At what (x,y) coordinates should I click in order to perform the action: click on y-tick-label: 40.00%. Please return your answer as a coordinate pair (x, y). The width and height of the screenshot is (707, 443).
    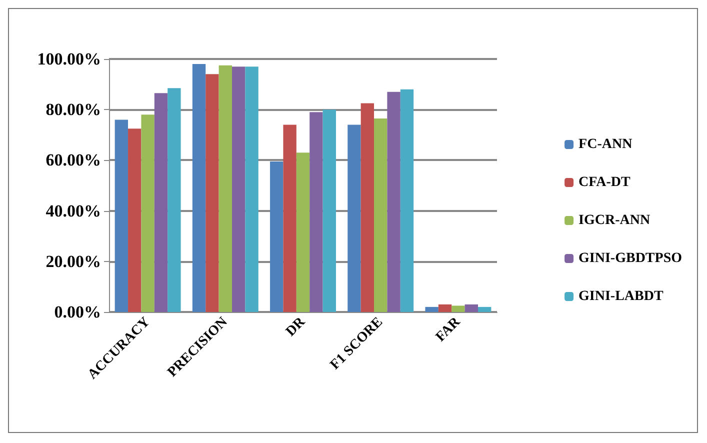
    Looking at the image, I should click on (73, 210).